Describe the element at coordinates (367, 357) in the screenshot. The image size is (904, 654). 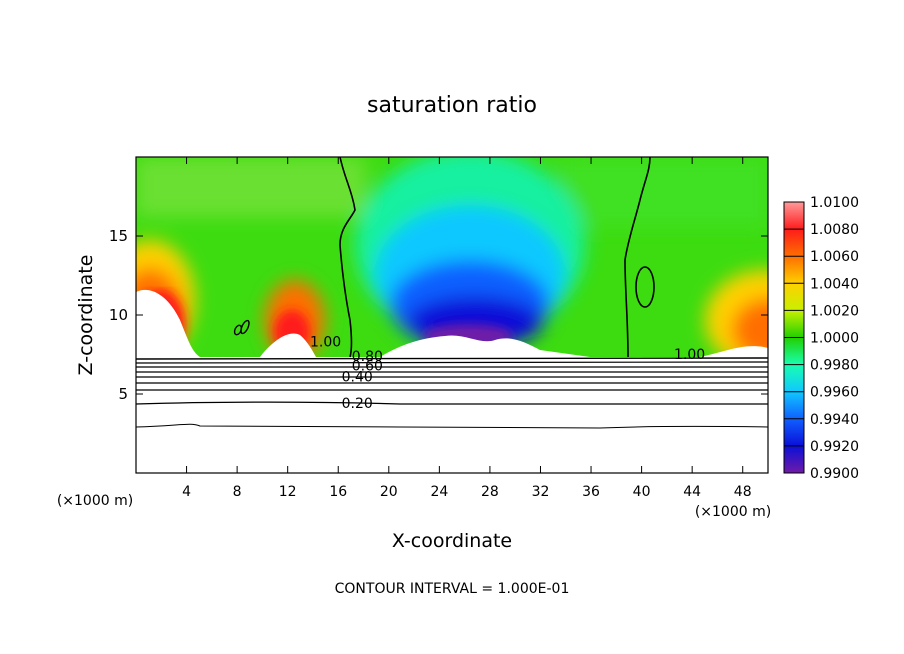
I see `contour-label: 0.80` at that location.